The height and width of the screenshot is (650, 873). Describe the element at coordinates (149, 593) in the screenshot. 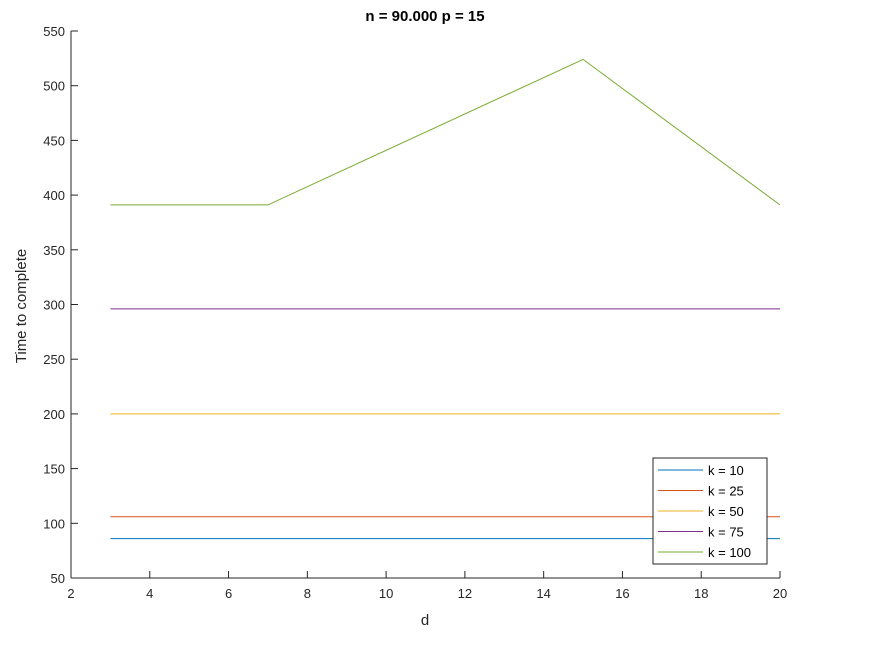

I see `x-tick-label: 4` at that location.